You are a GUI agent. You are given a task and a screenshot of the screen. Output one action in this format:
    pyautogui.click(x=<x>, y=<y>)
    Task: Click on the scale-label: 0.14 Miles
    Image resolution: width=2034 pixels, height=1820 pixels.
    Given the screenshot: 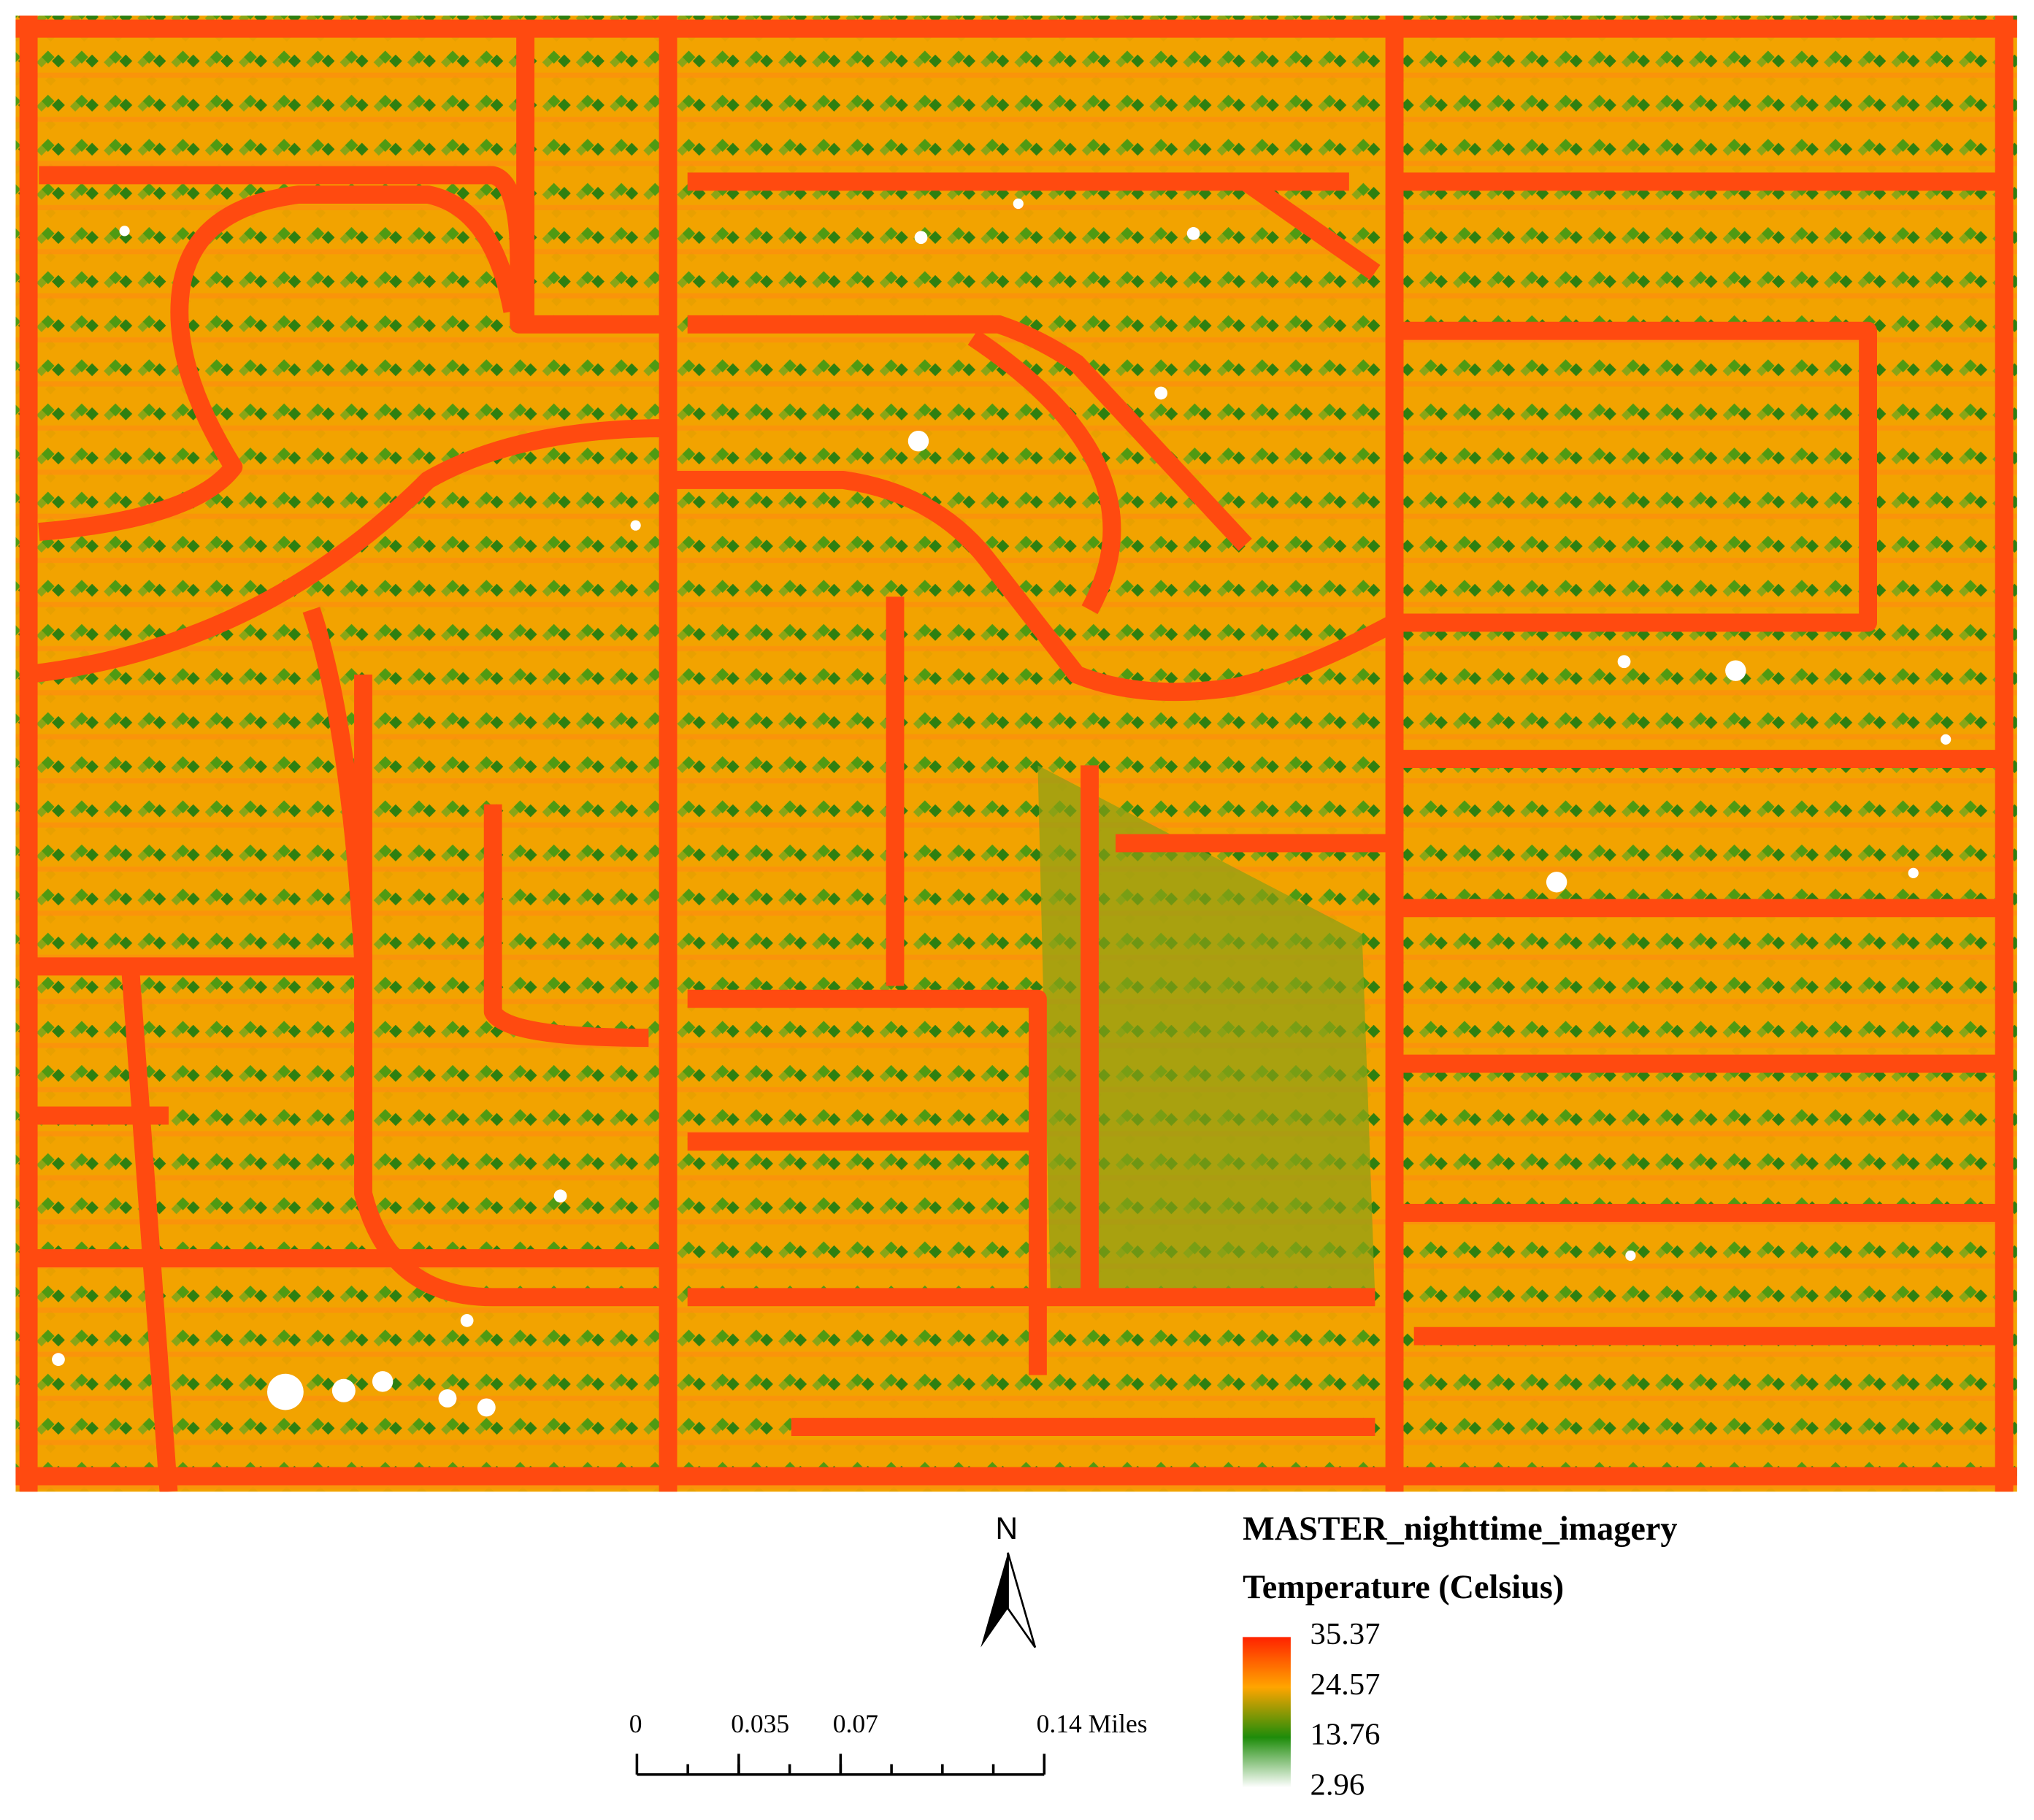 What is the action you would take?
    pyautogui.click(x=1092, y=1723)
    